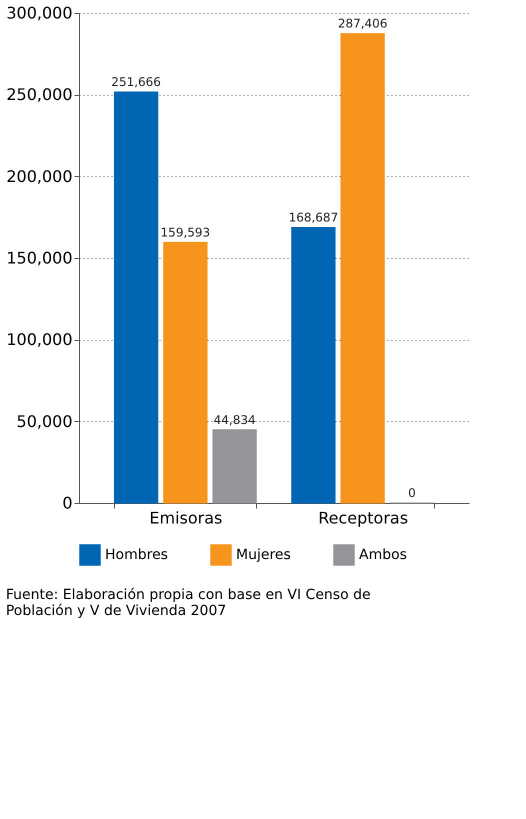  Describe the element at coordinates (235, 419) in the screenshot. I see `data-label: 44,834` at that location.